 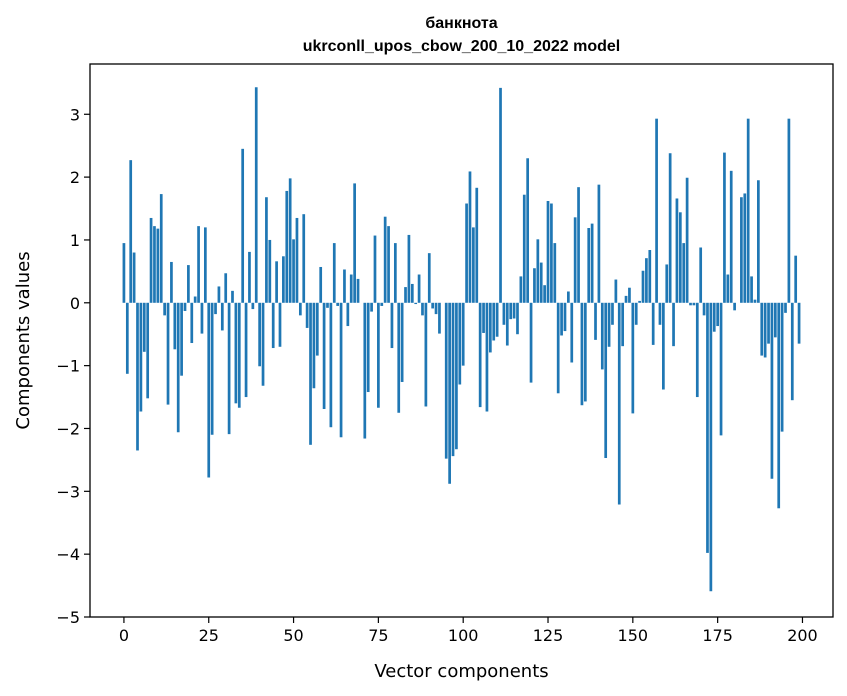 What do you see at coordinates (68, 617) in the screenshot?
I see `y-tick-label: −5` at bounding box center [68, 617].